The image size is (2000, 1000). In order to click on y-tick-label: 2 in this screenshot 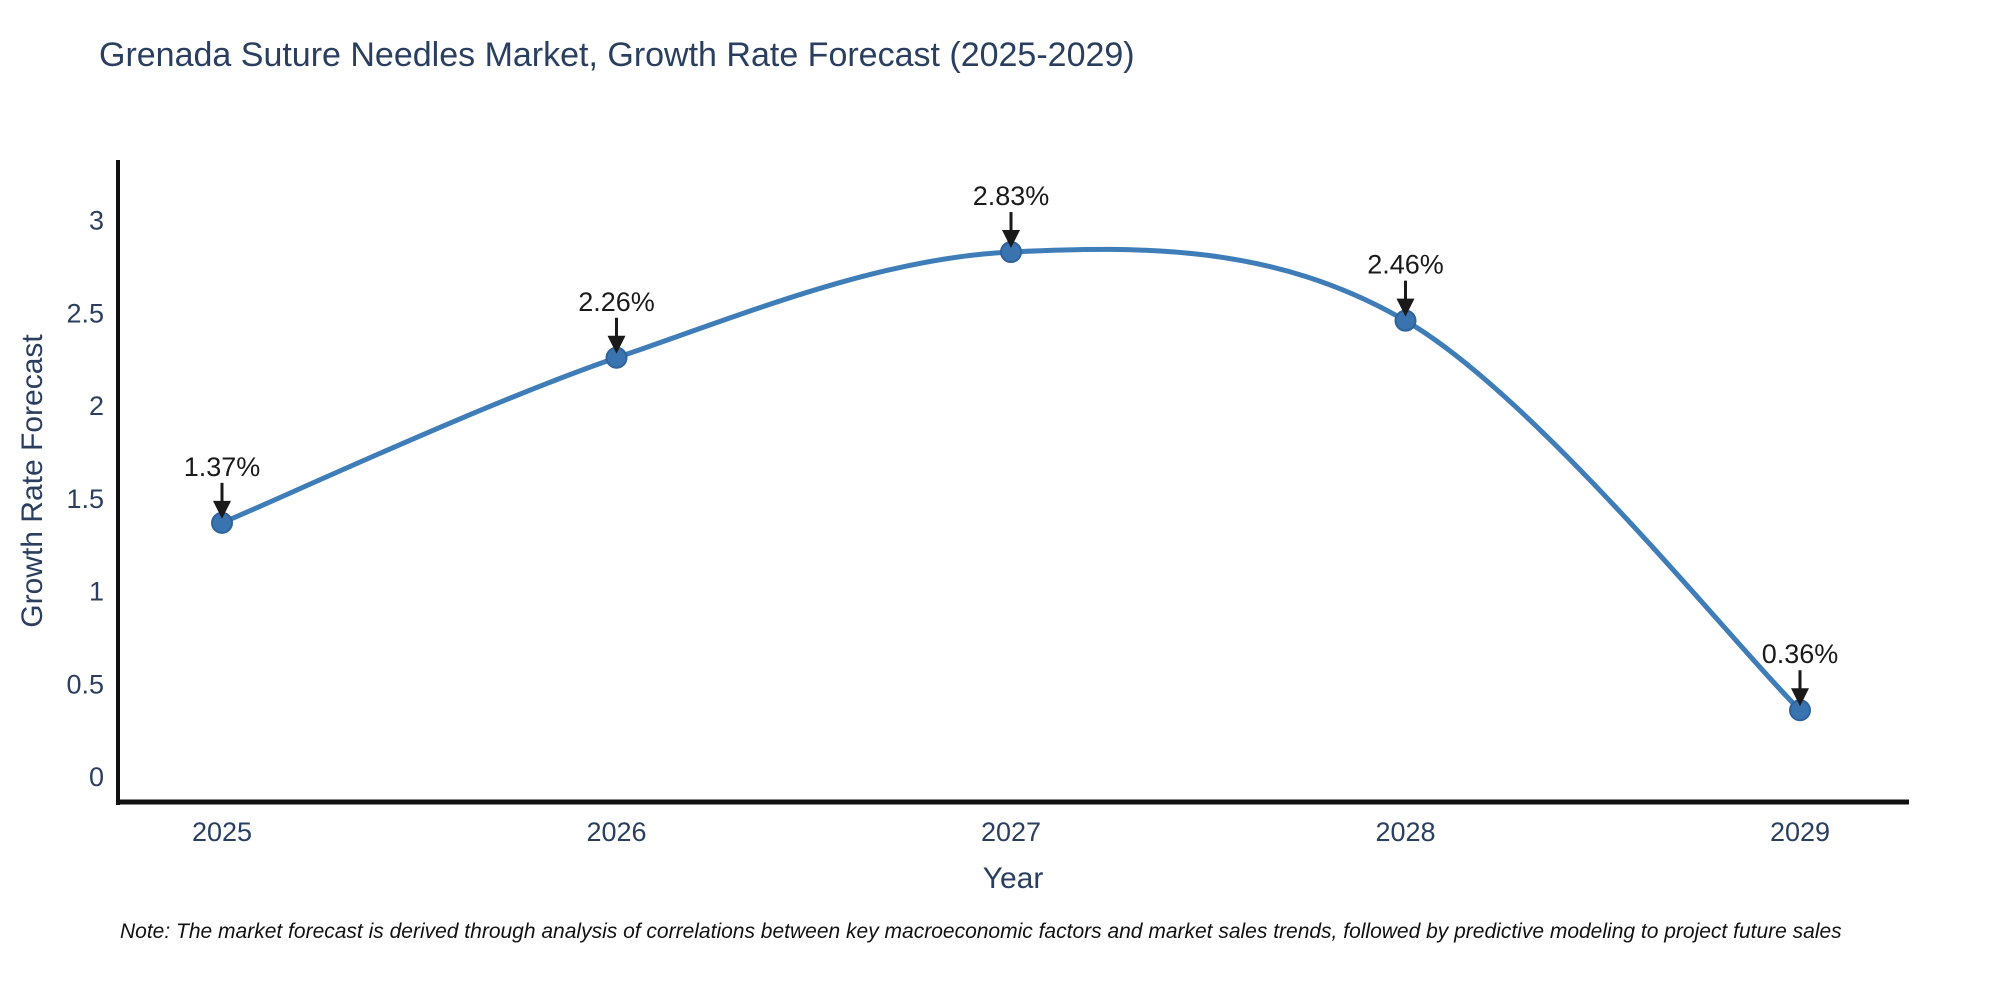, I will do `click(96, 406)`.